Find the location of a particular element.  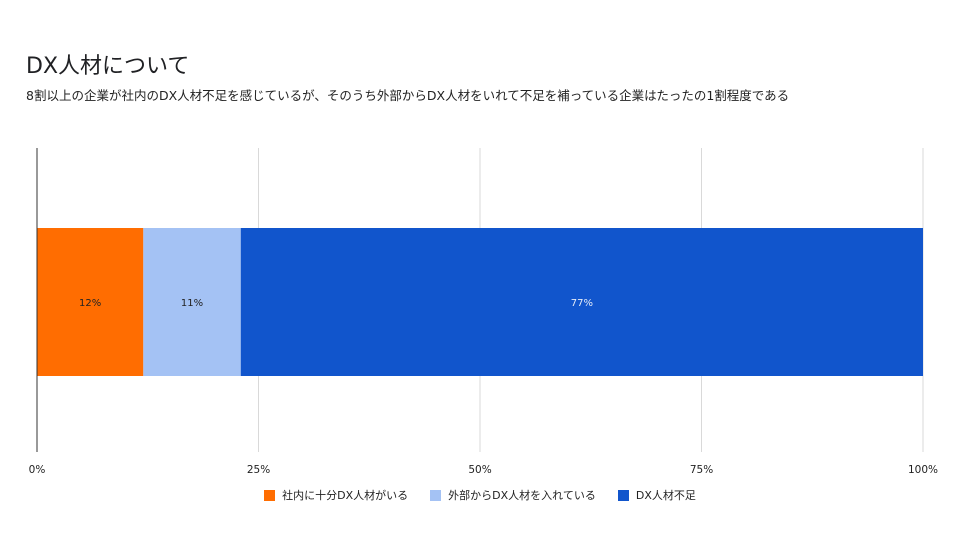

tick-label: 75% is located at coordinates (701, 470).